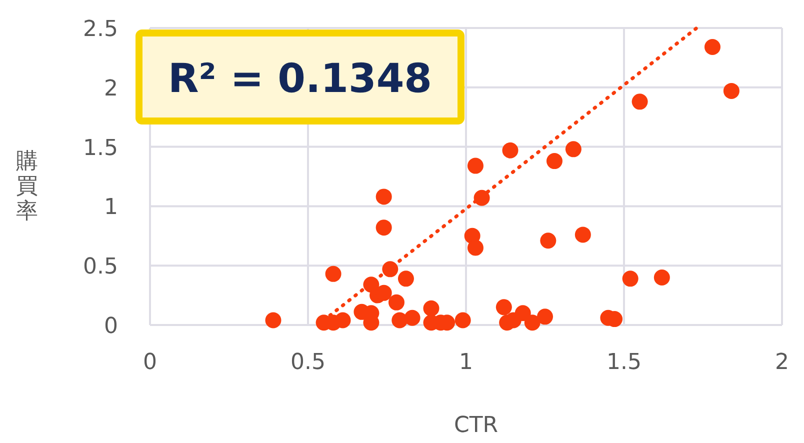 The width and height of the screenshot is (804, 443). I want to click on y-axis-title: 購買率, so click(27, 186).